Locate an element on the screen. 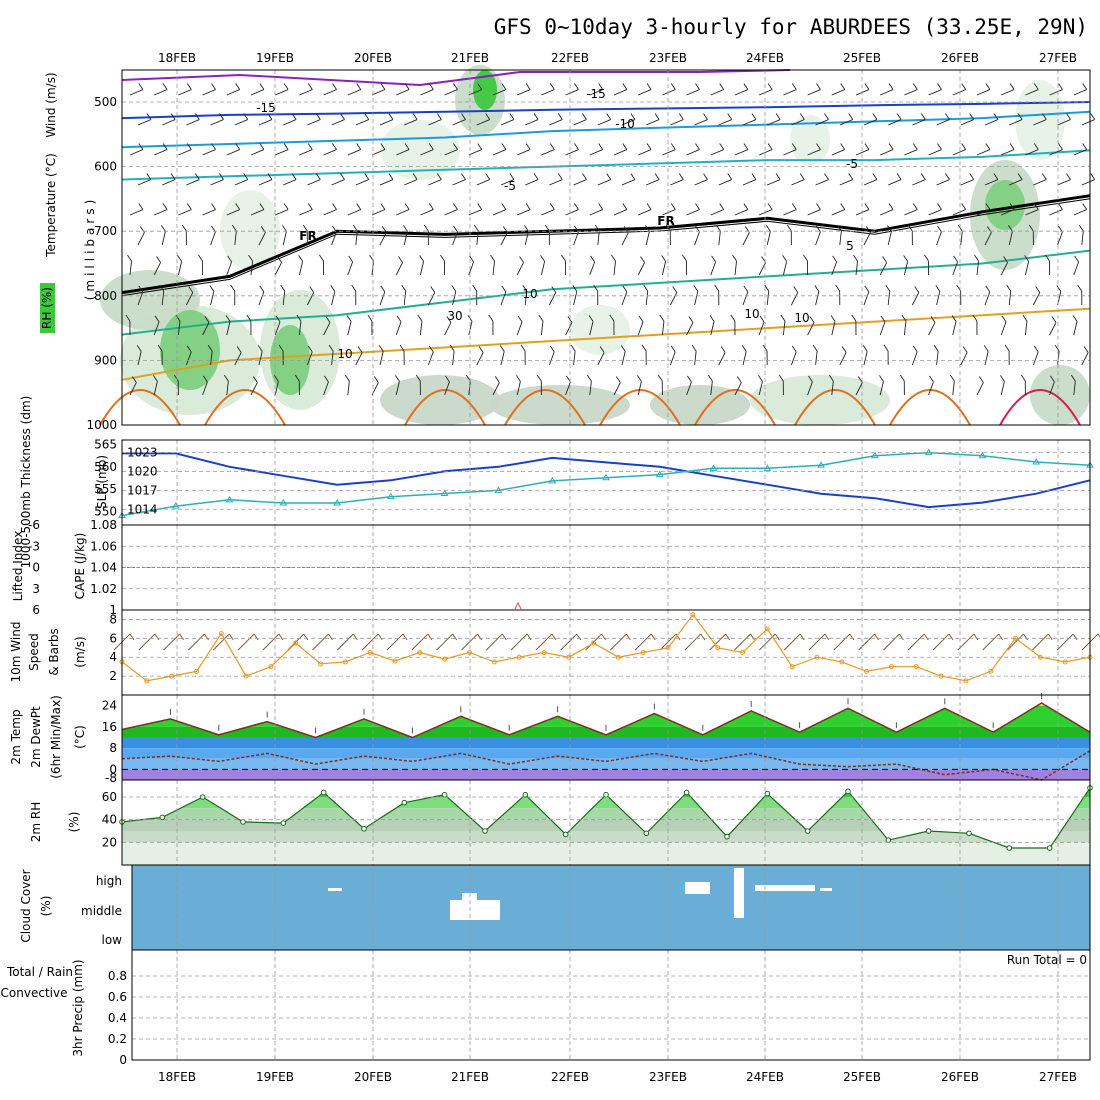  precip-convective-label: Convective is located at coordinates (34, 993).